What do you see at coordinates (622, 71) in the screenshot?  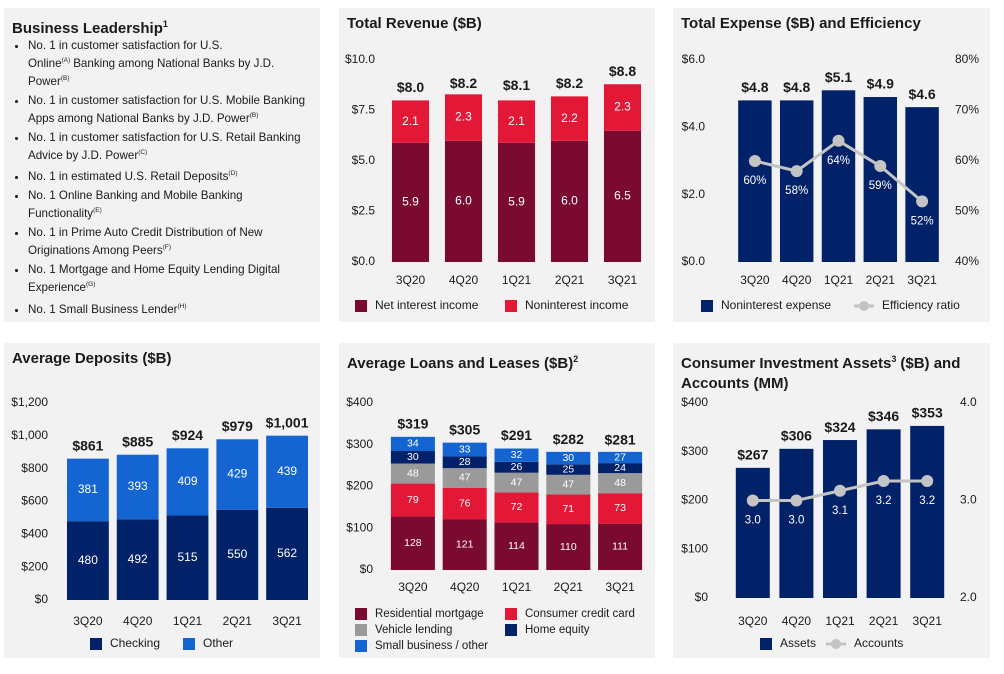 I see `total-label: $8.8` at bounding box center [622, 71].